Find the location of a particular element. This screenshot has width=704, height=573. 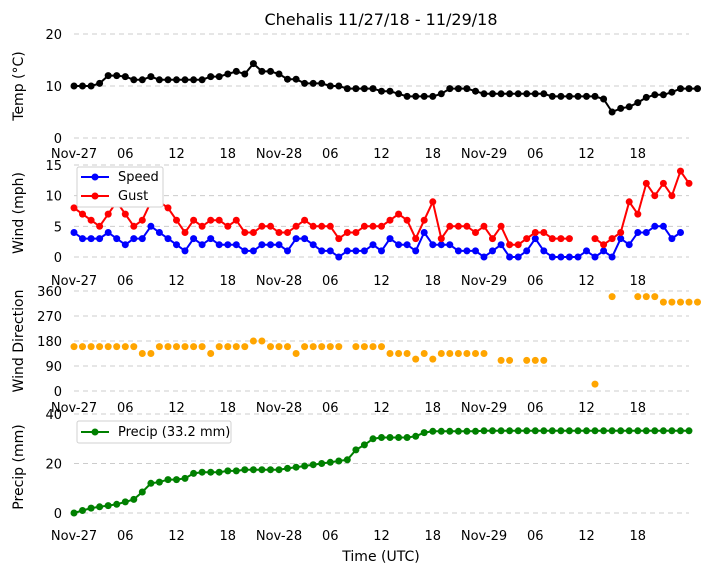

temp-xtick-label: Nov-28 is located at coordinates (279, 154).